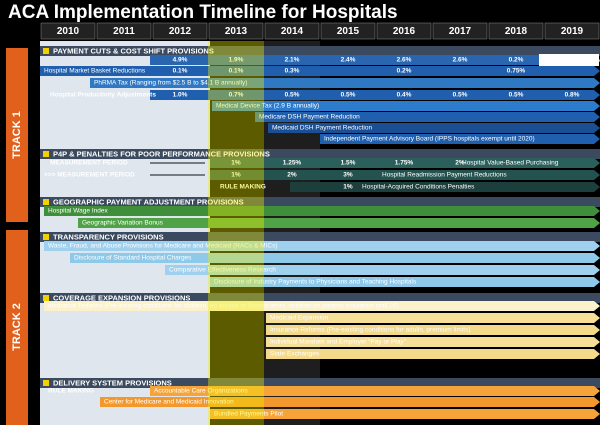 The height and width of the screenshot is (425, 600). Describe the element at coordinates (292, 71) in the screenshot. I see `cell-value: 0.3%` at that location.